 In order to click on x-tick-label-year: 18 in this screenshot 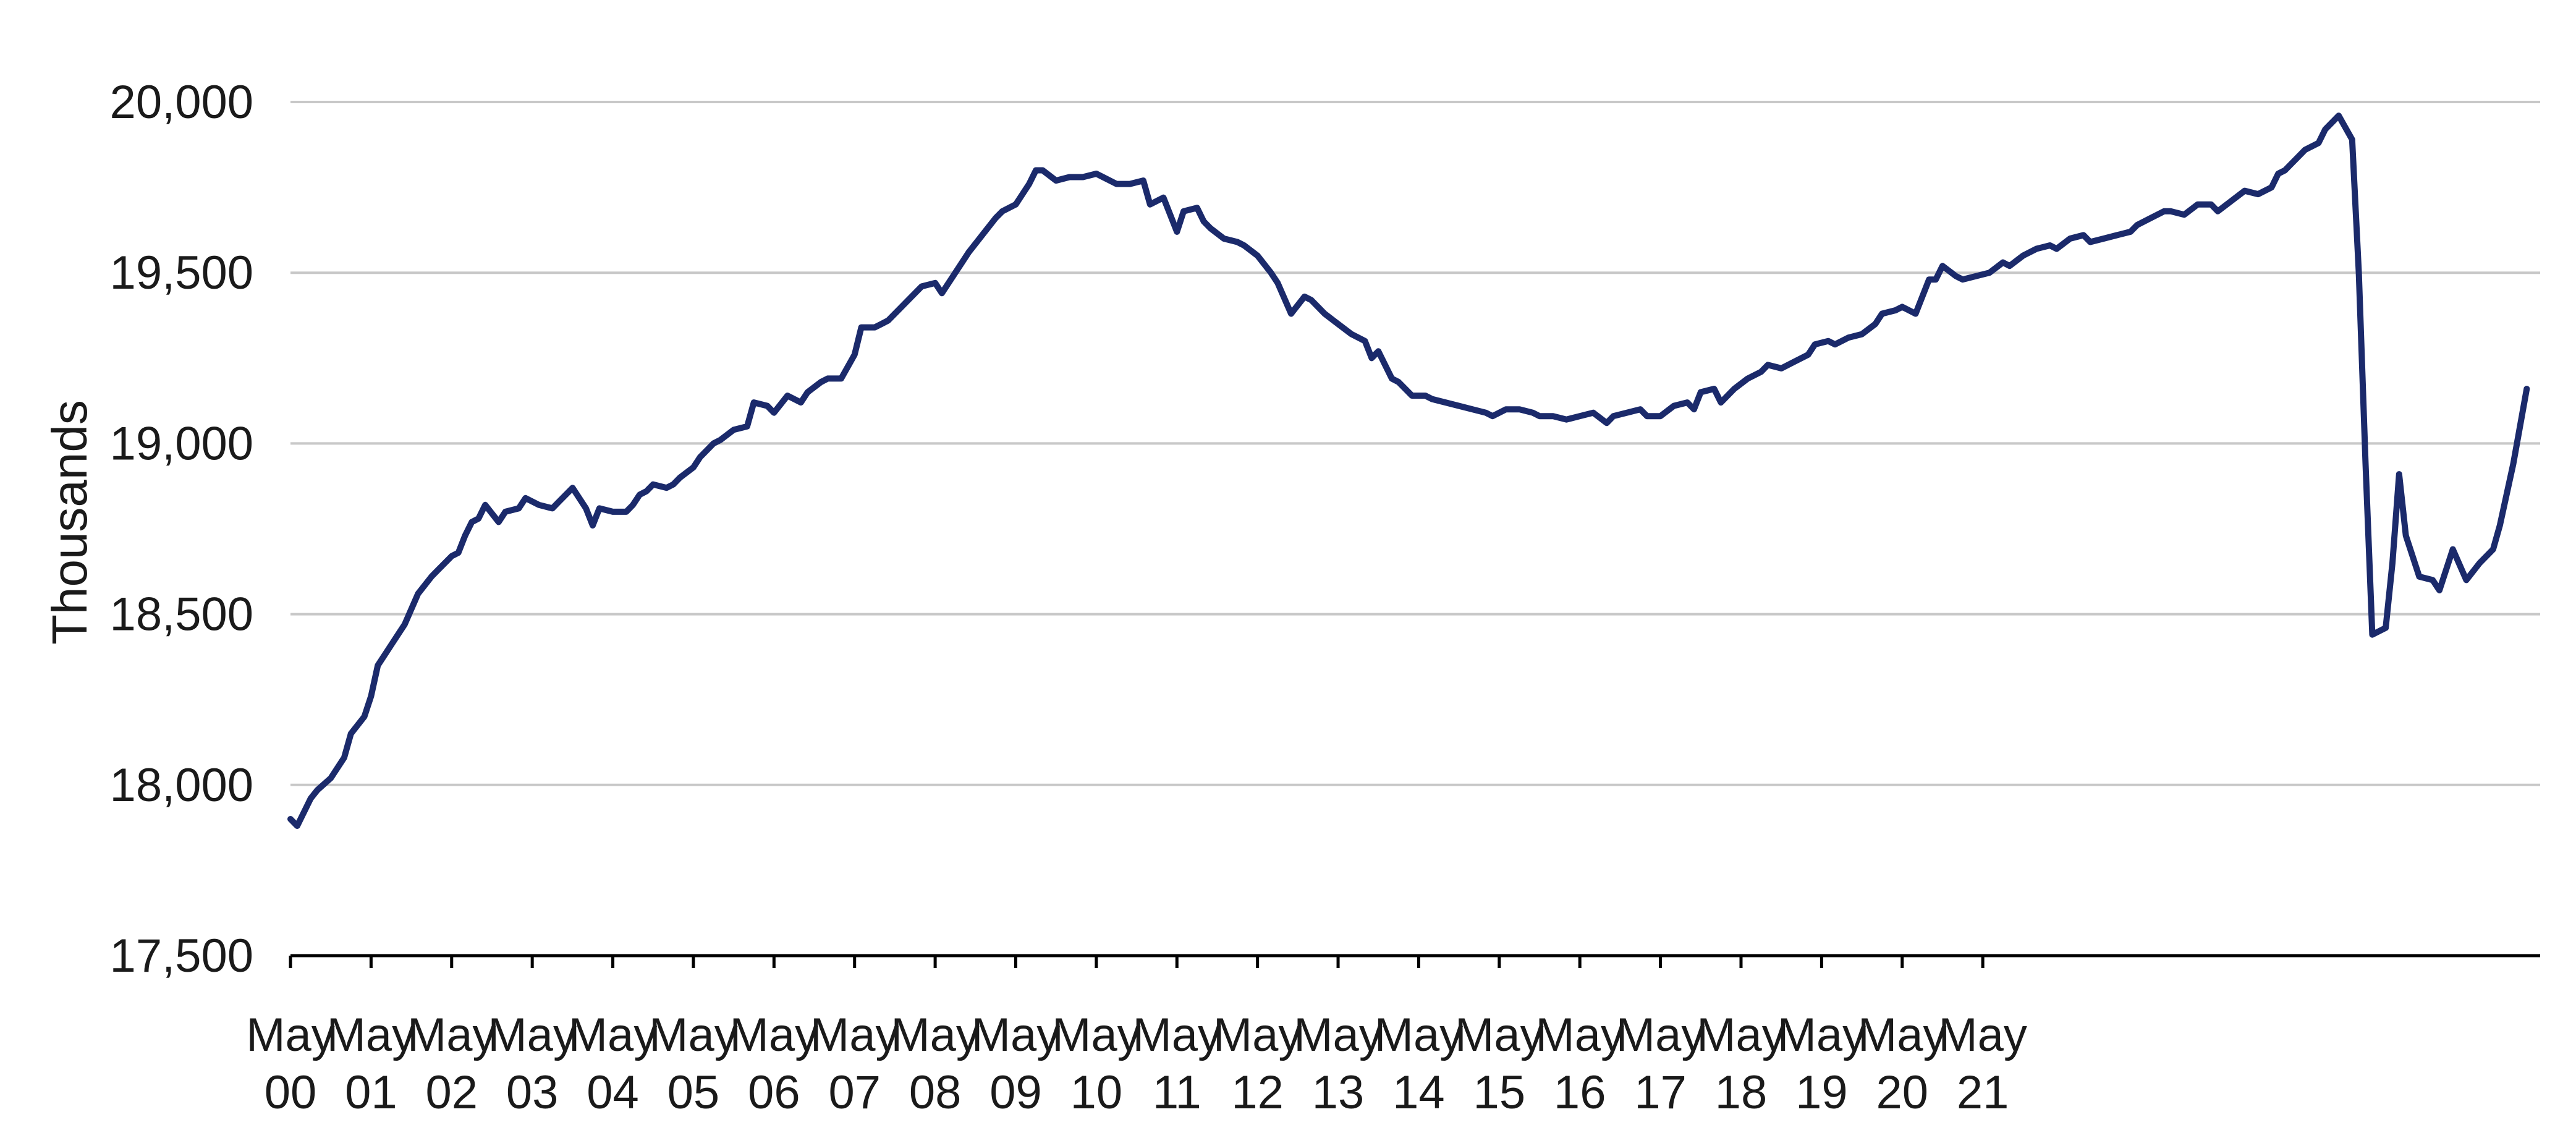, I will do `click(1741, 1092)`.